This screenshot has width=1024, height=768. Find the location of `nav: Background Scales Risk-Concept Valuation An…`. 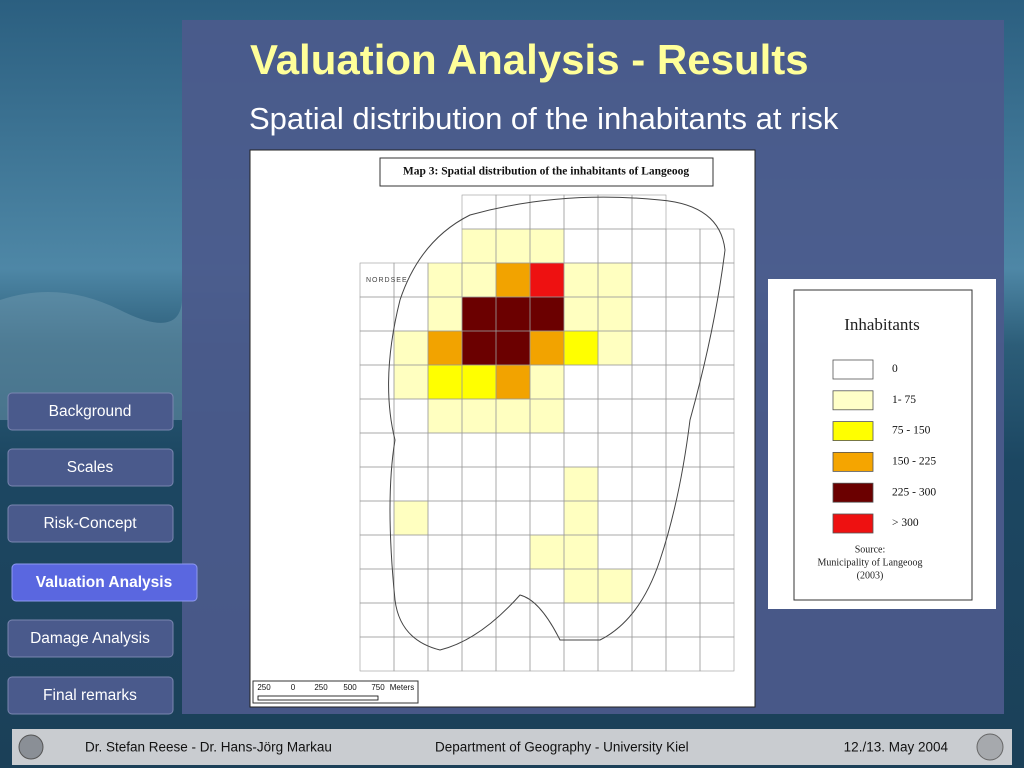

nav: Background Scales Risk-Concept Valuation An… is located at coordinates (102, 553).